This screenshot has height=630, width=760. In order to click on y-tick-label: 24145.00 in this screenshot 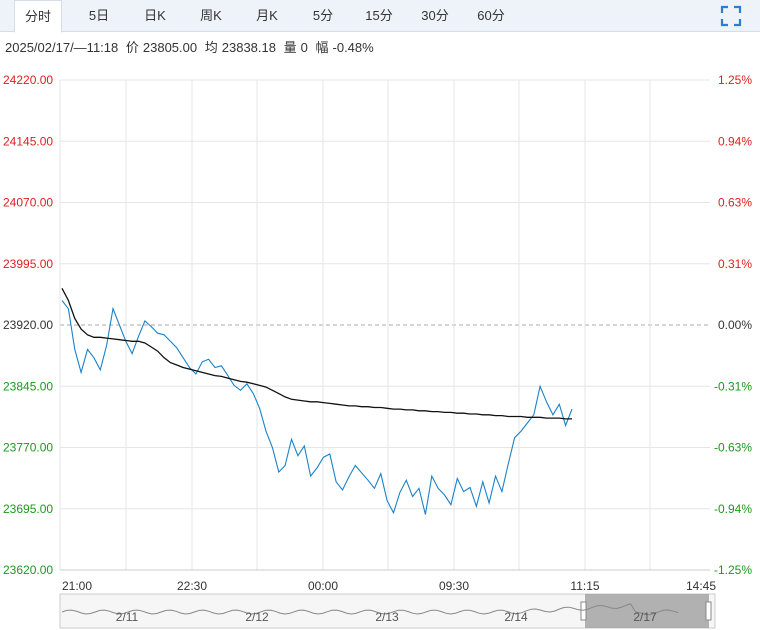, I will do `click(28, 141)`.